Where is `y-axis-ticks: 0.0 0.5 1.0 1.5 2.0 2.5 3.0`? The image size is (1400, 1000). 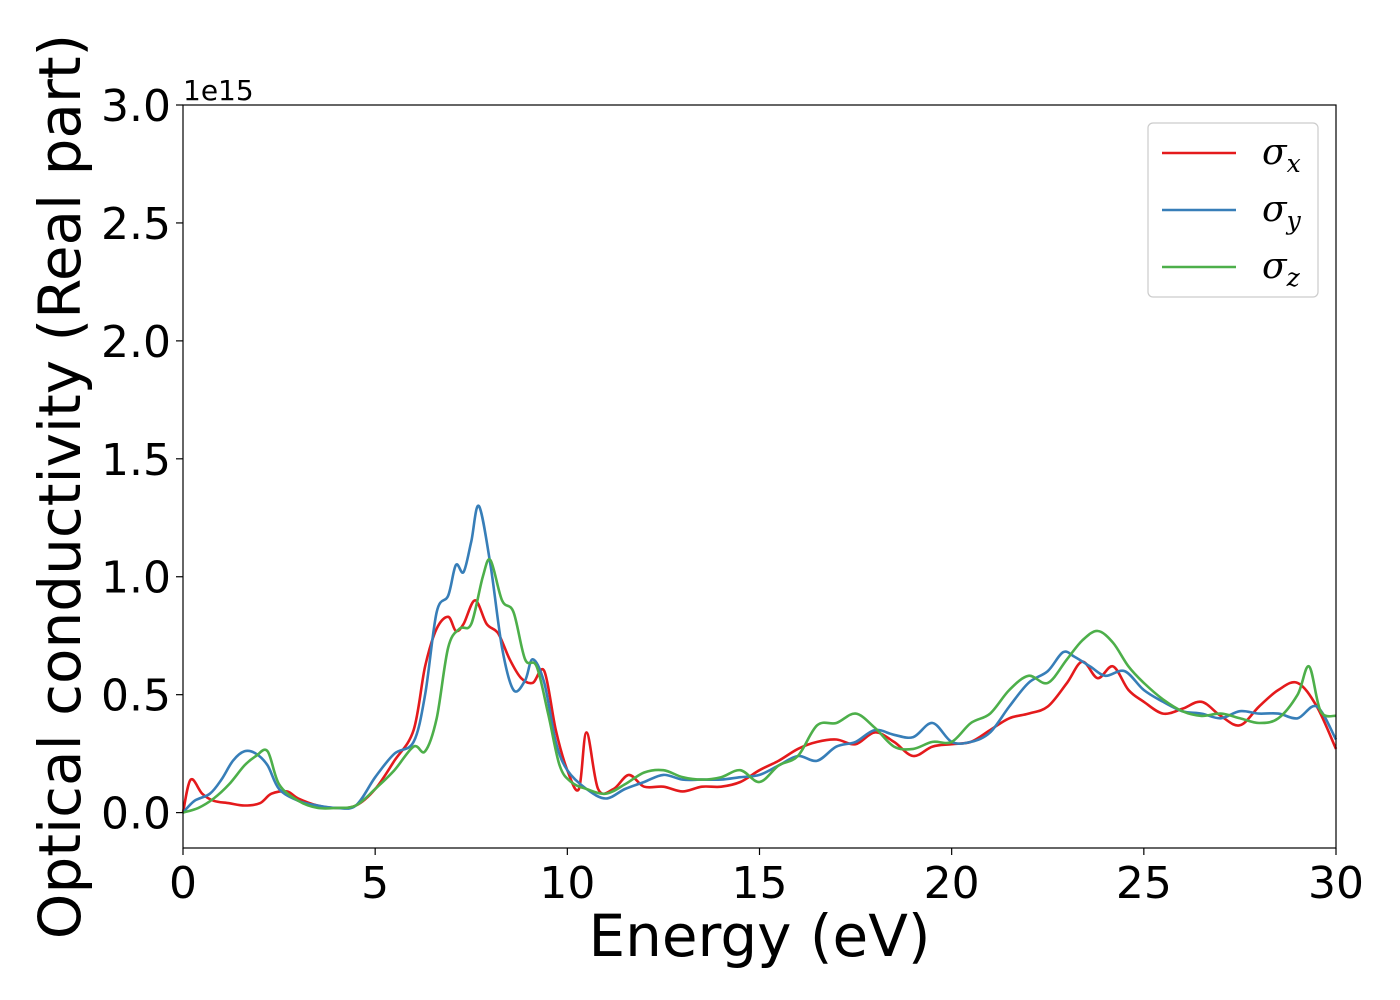
y-axis-ticks: 0.0 0.5 1.0 1.5 2.0 2.5 3.0 is located at coordinates (142, 460).